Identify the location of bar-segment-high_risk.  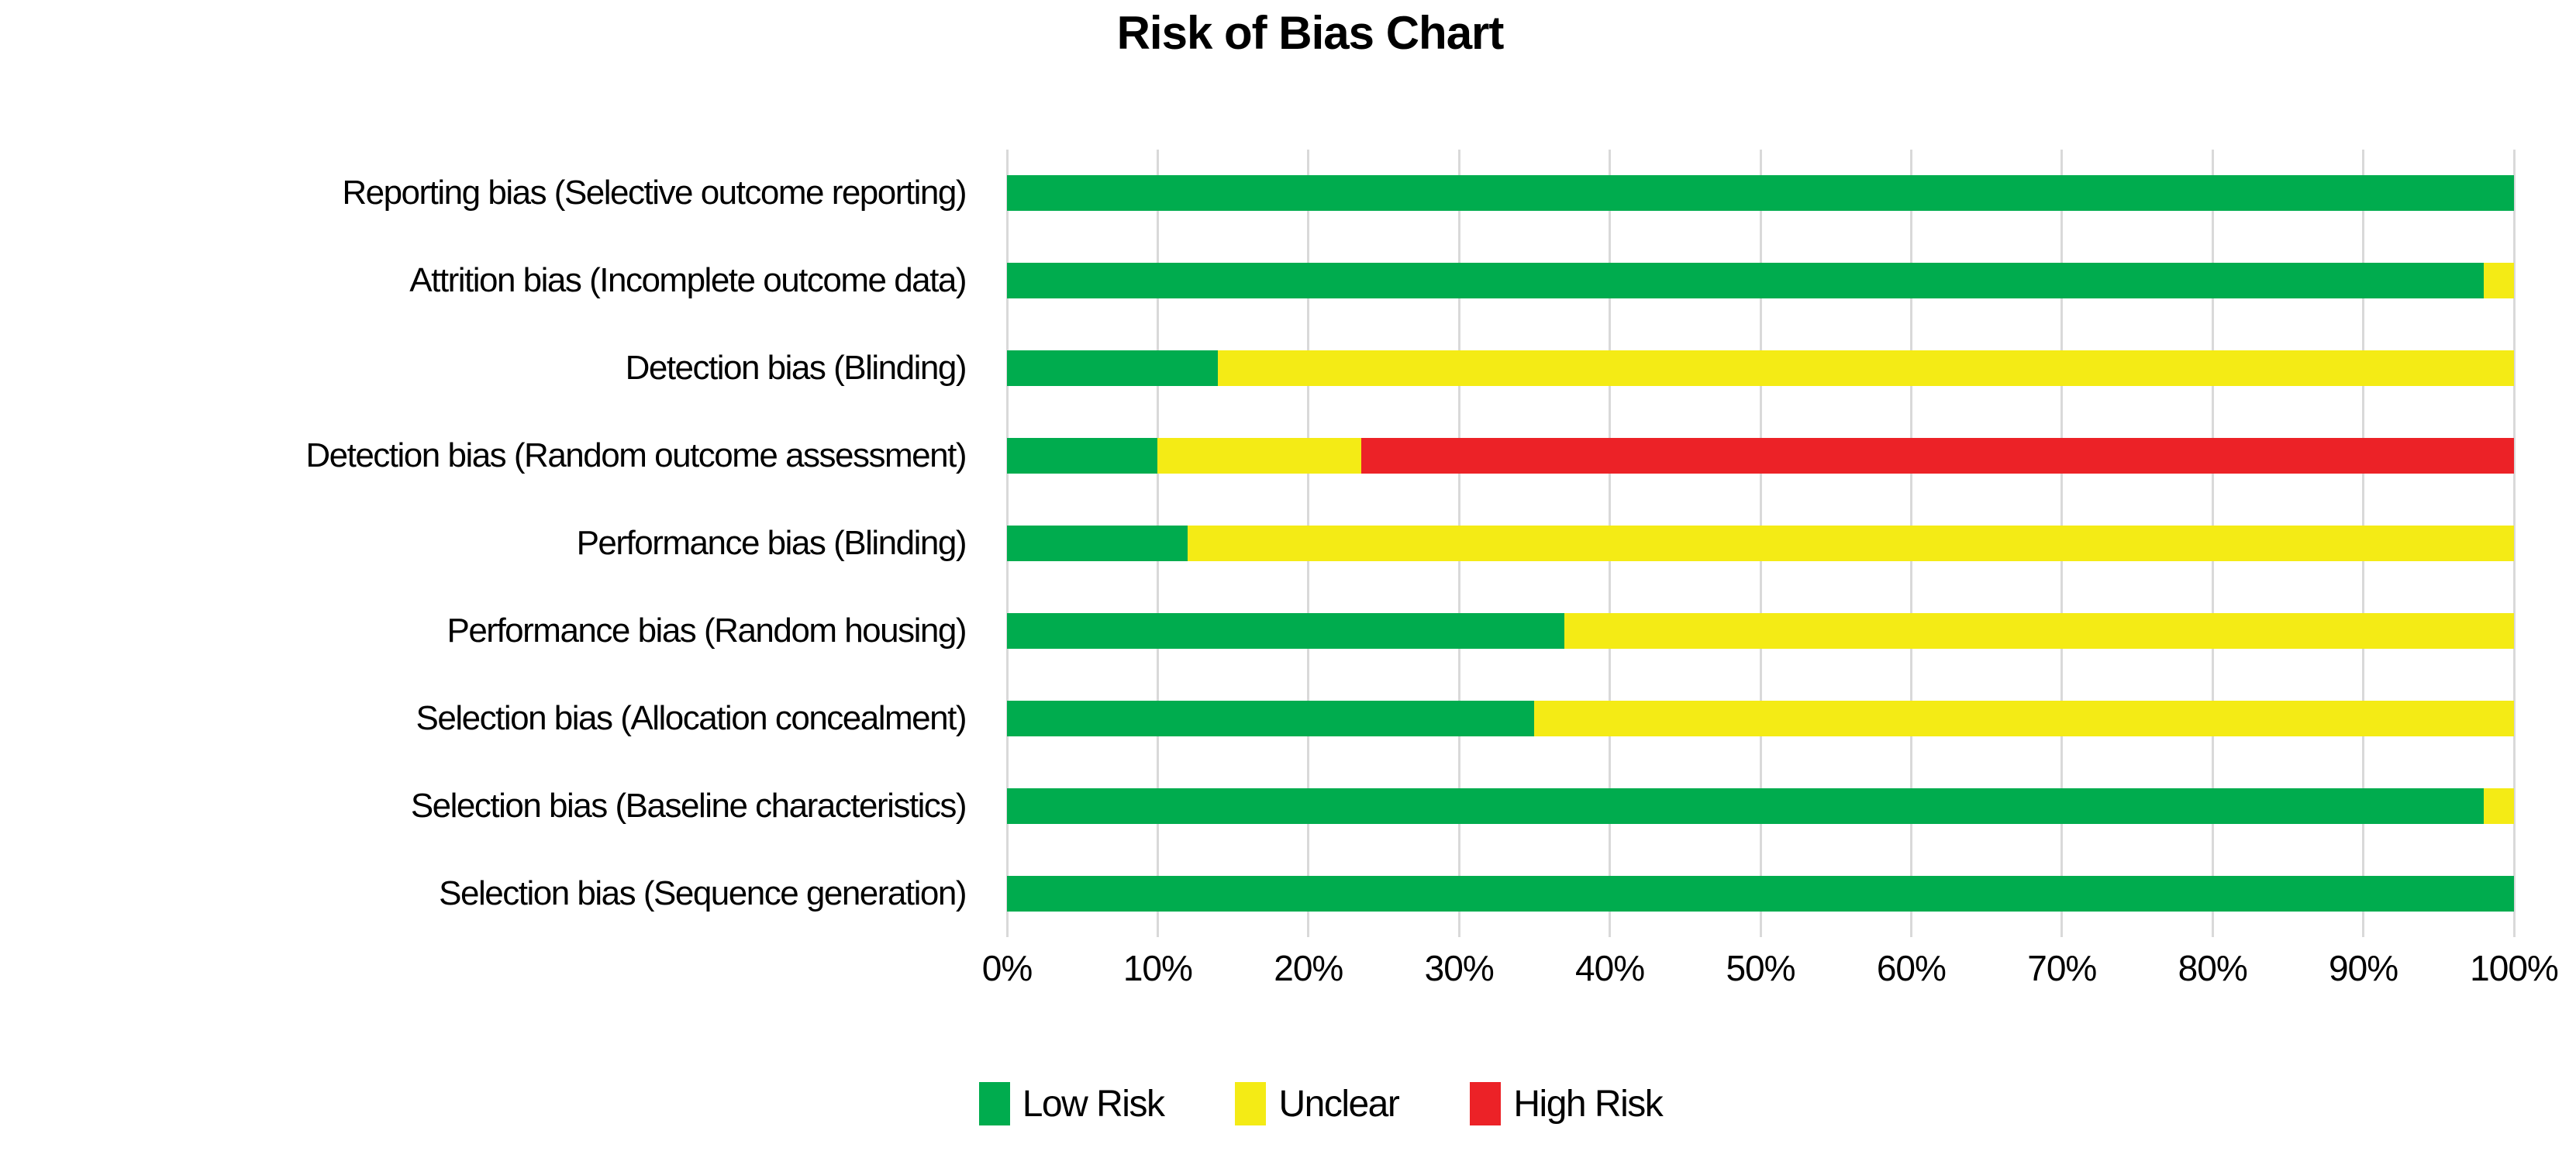
(1937, 456).